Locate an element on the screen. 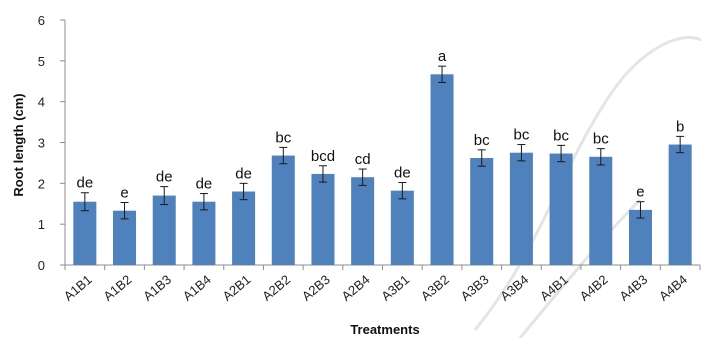 The width and height of the screenshot is (701, 338). y-tick-label: 0 is located at coordinates (41, 265).